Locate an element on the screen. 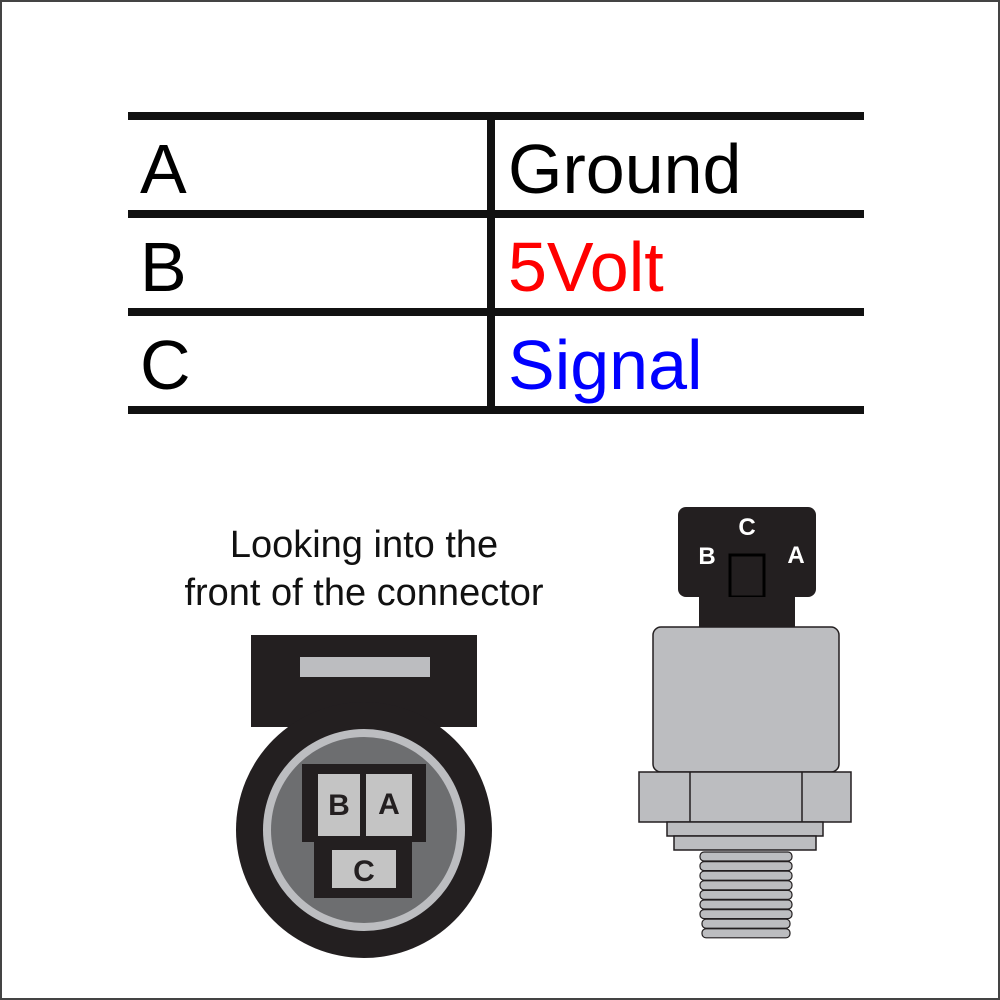 This screenshot has height=1000, width=1000. caption-line-2: front of the connector is located at coordinates (364, 593).